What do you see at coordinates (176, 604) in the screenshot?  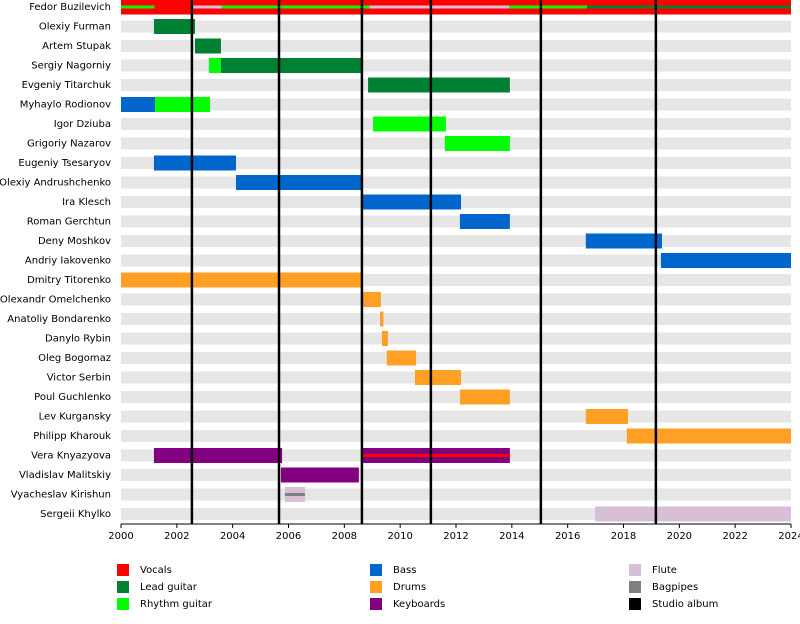 I see `legend-label: Rhythm guitar` at bounding box center [176, 604].